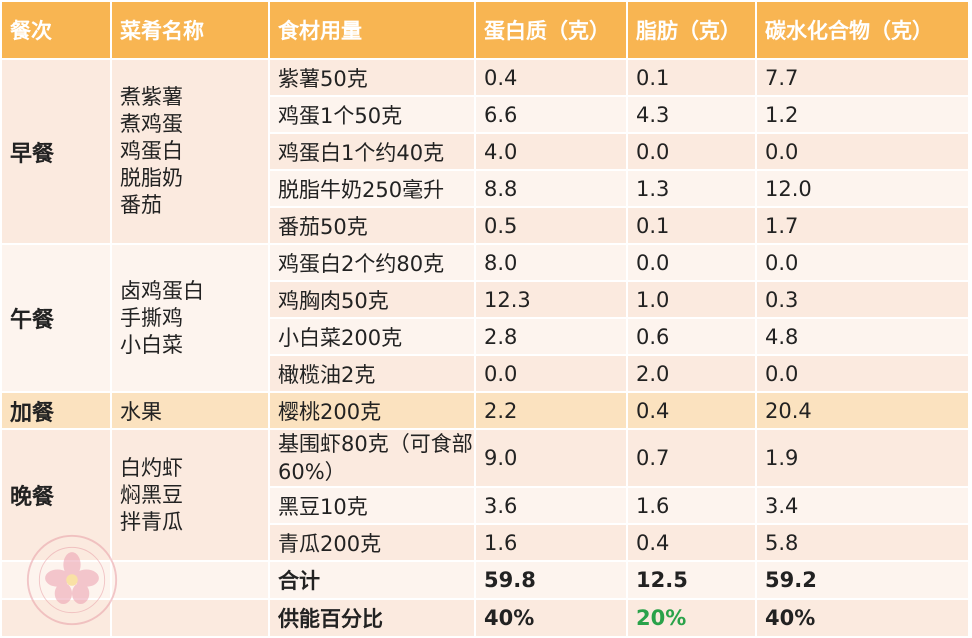 The image size is (972, 638). Describe the element at coordinates (162, 290) in the screenshot. I see `dish-line: 卤鸡蛋白` at that location.